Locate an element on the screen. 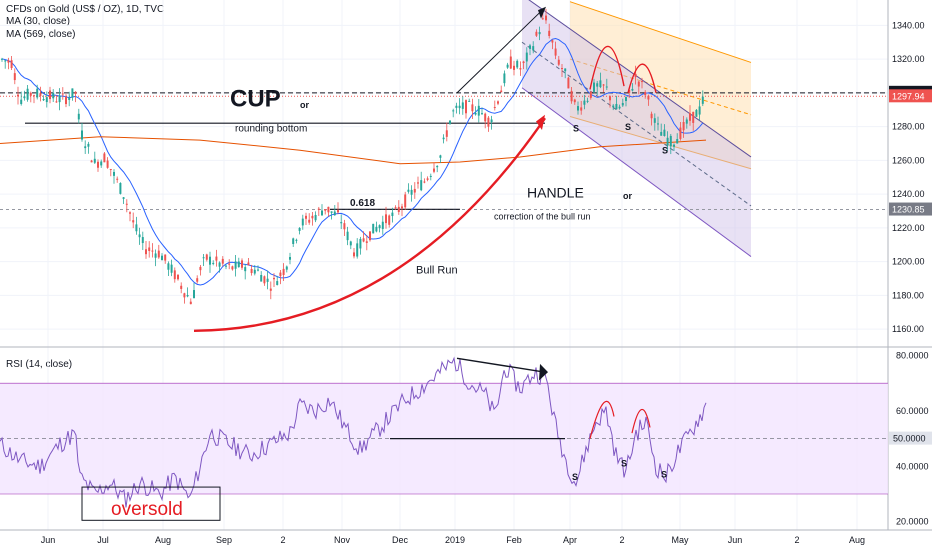 Image resolution: width=932 pixels, height=550 pixels. s-label-price: S is located at coordinates (576, 129).